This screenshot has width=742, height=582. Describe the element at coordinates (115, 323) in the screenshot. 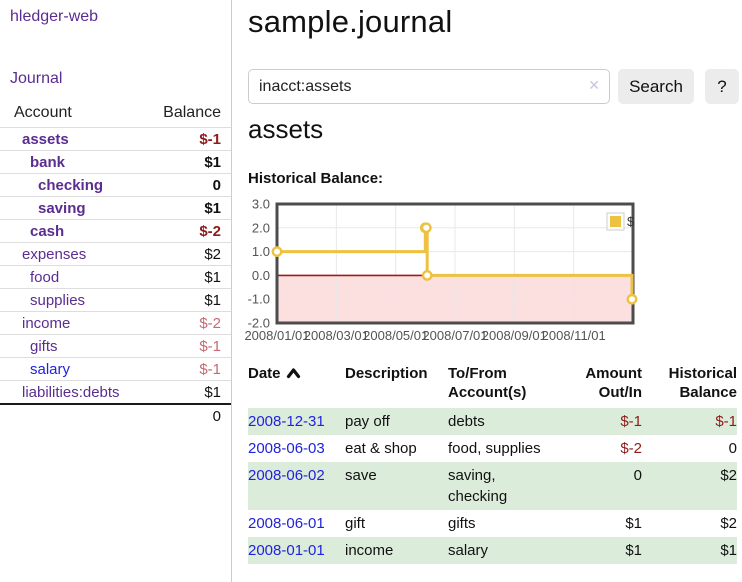

I see `account-row: income $-2` at that location.